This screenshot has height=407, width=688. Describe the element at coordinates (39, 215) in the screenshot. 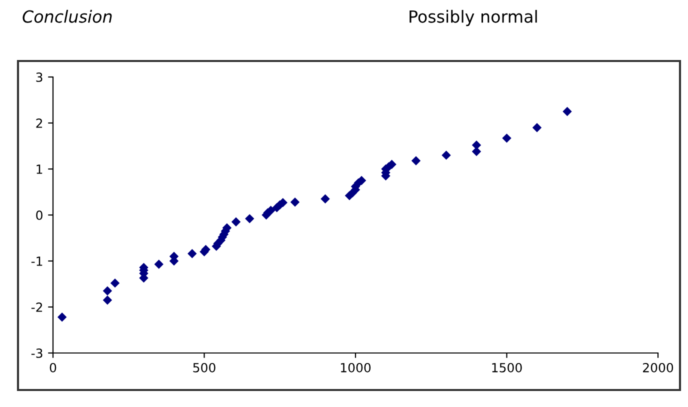

I see `y-tick-label: 0` at that location.